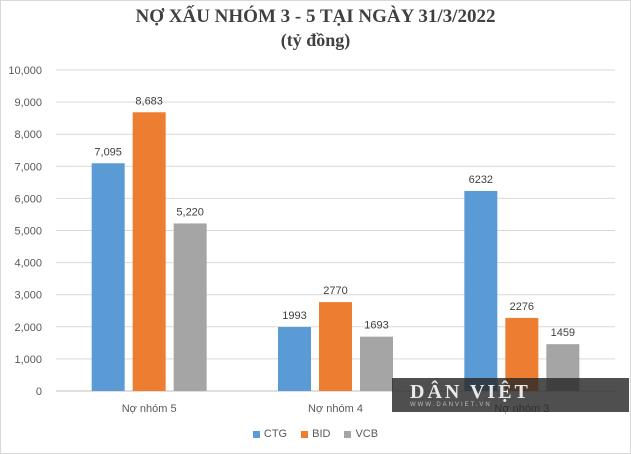 Image resolution: width=631 pixels, height=454 pixels. What do you see at coordinates (315, 16) in the screenshot?
I see `chart-title: NỢ XẤU NHÓM 3 - 5 TẠI NGÀY 31/3/2022` at bounding box center [315, 16].